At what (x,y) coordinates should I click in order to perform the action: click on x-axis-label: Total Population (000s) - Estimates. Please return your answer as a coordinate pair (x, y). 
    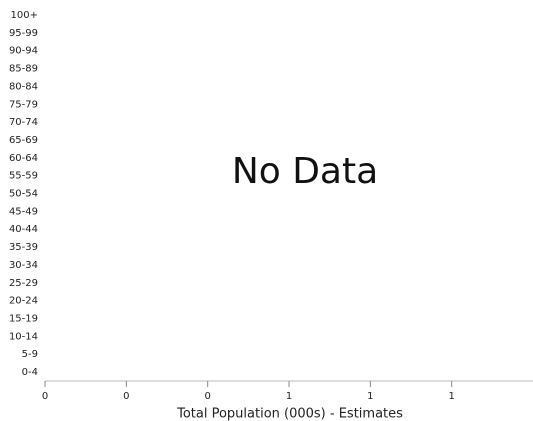
    Looking at the image, I should click on (289, 414).